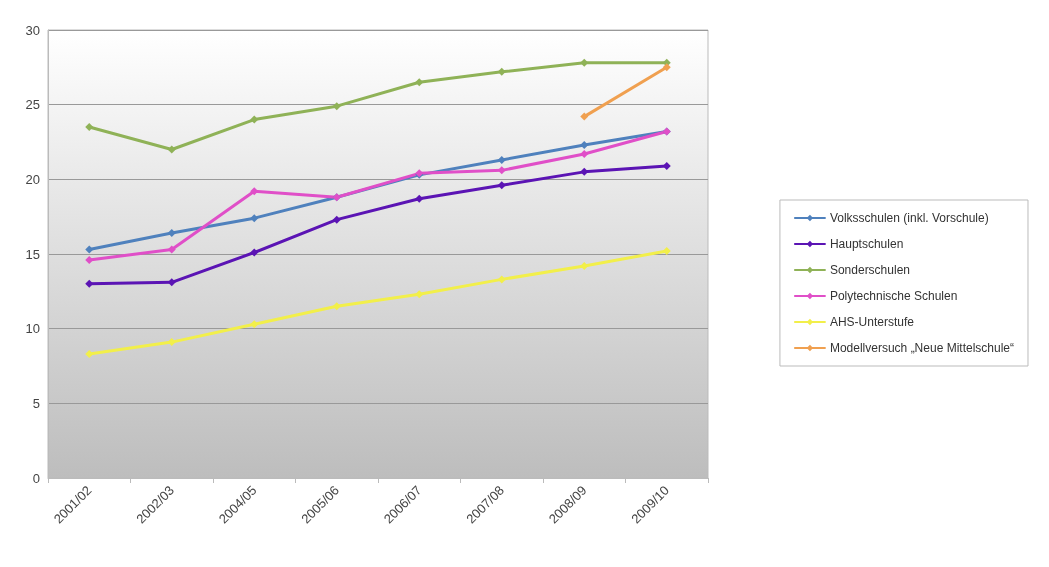  What do you see at coordinates (909, 218) in the screenshot?
I see `legend-label: Volksschulen (inkl. Vorschule)` at bounding box center [909, 218].